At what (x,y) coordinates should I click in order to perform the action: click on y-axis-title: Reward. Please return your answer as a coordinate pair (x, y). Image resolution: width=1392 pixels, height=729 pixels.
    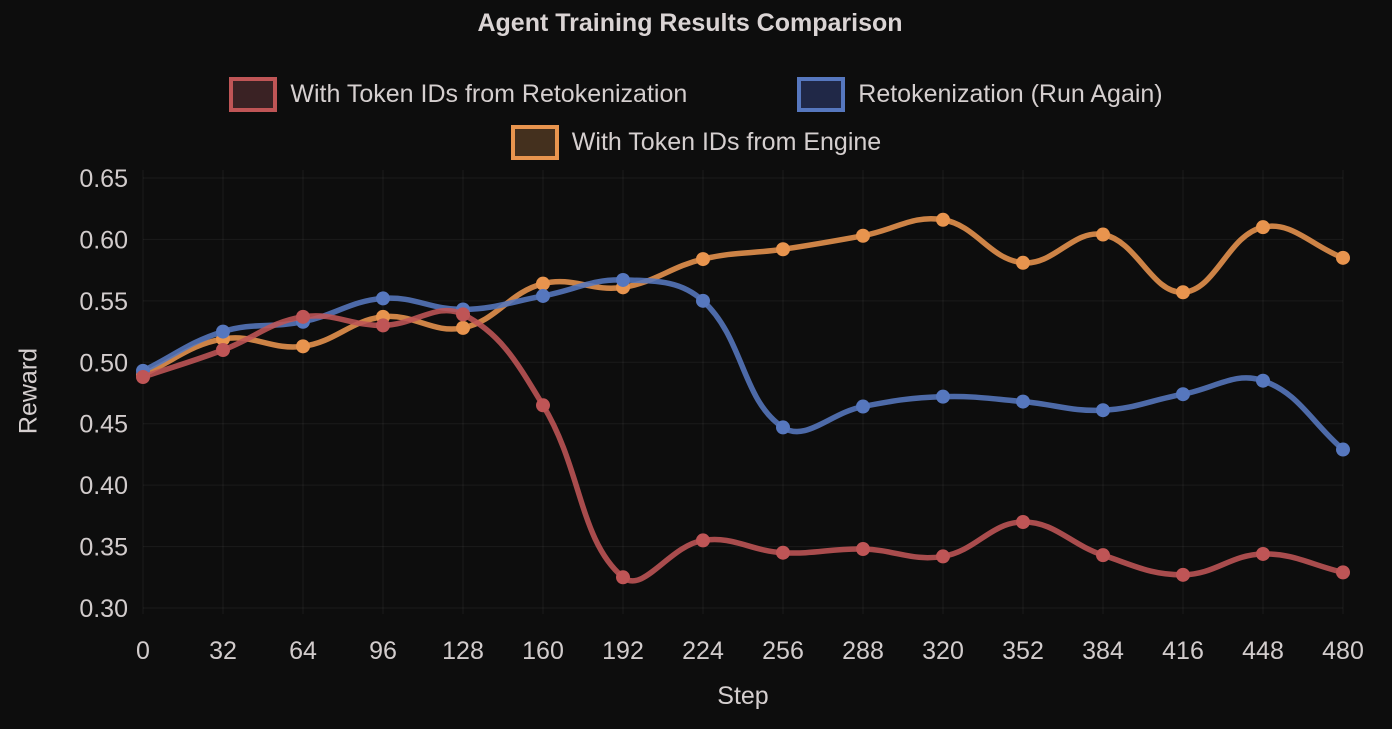
    Looking at the image, I should click on (28, 391).